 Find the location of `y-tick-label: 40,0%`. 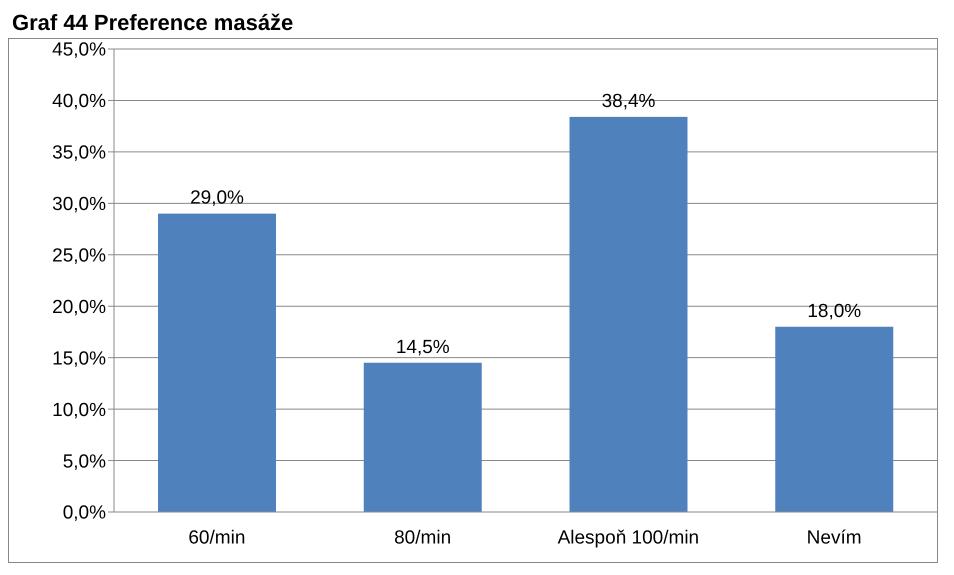

y-tick-label: 40,0% is located at coordinates (79, 101).